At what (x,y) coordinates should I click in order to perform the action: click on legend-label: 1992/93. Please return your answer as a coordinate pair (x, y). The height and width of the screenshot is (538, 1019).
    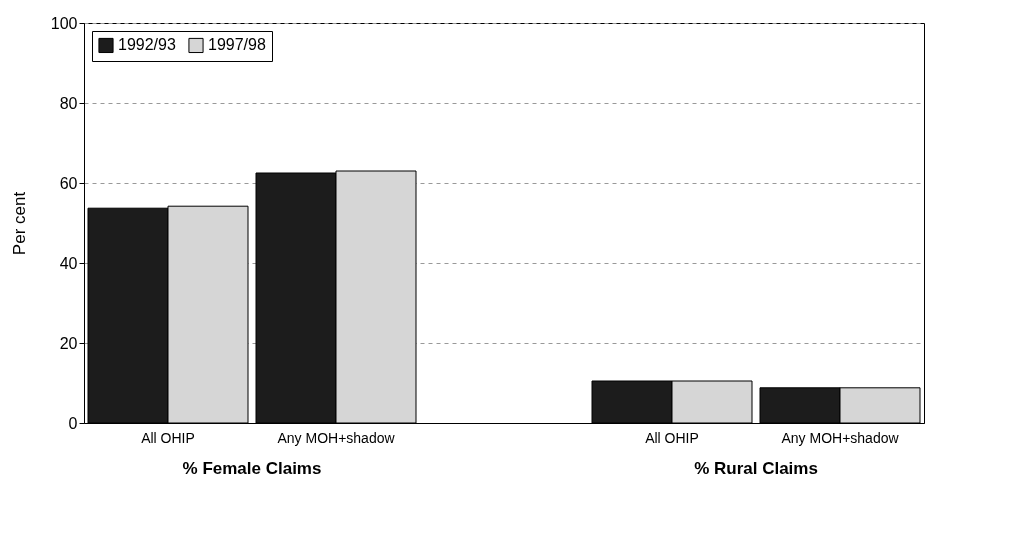
    Looking at the image, I should click on (147, 45).